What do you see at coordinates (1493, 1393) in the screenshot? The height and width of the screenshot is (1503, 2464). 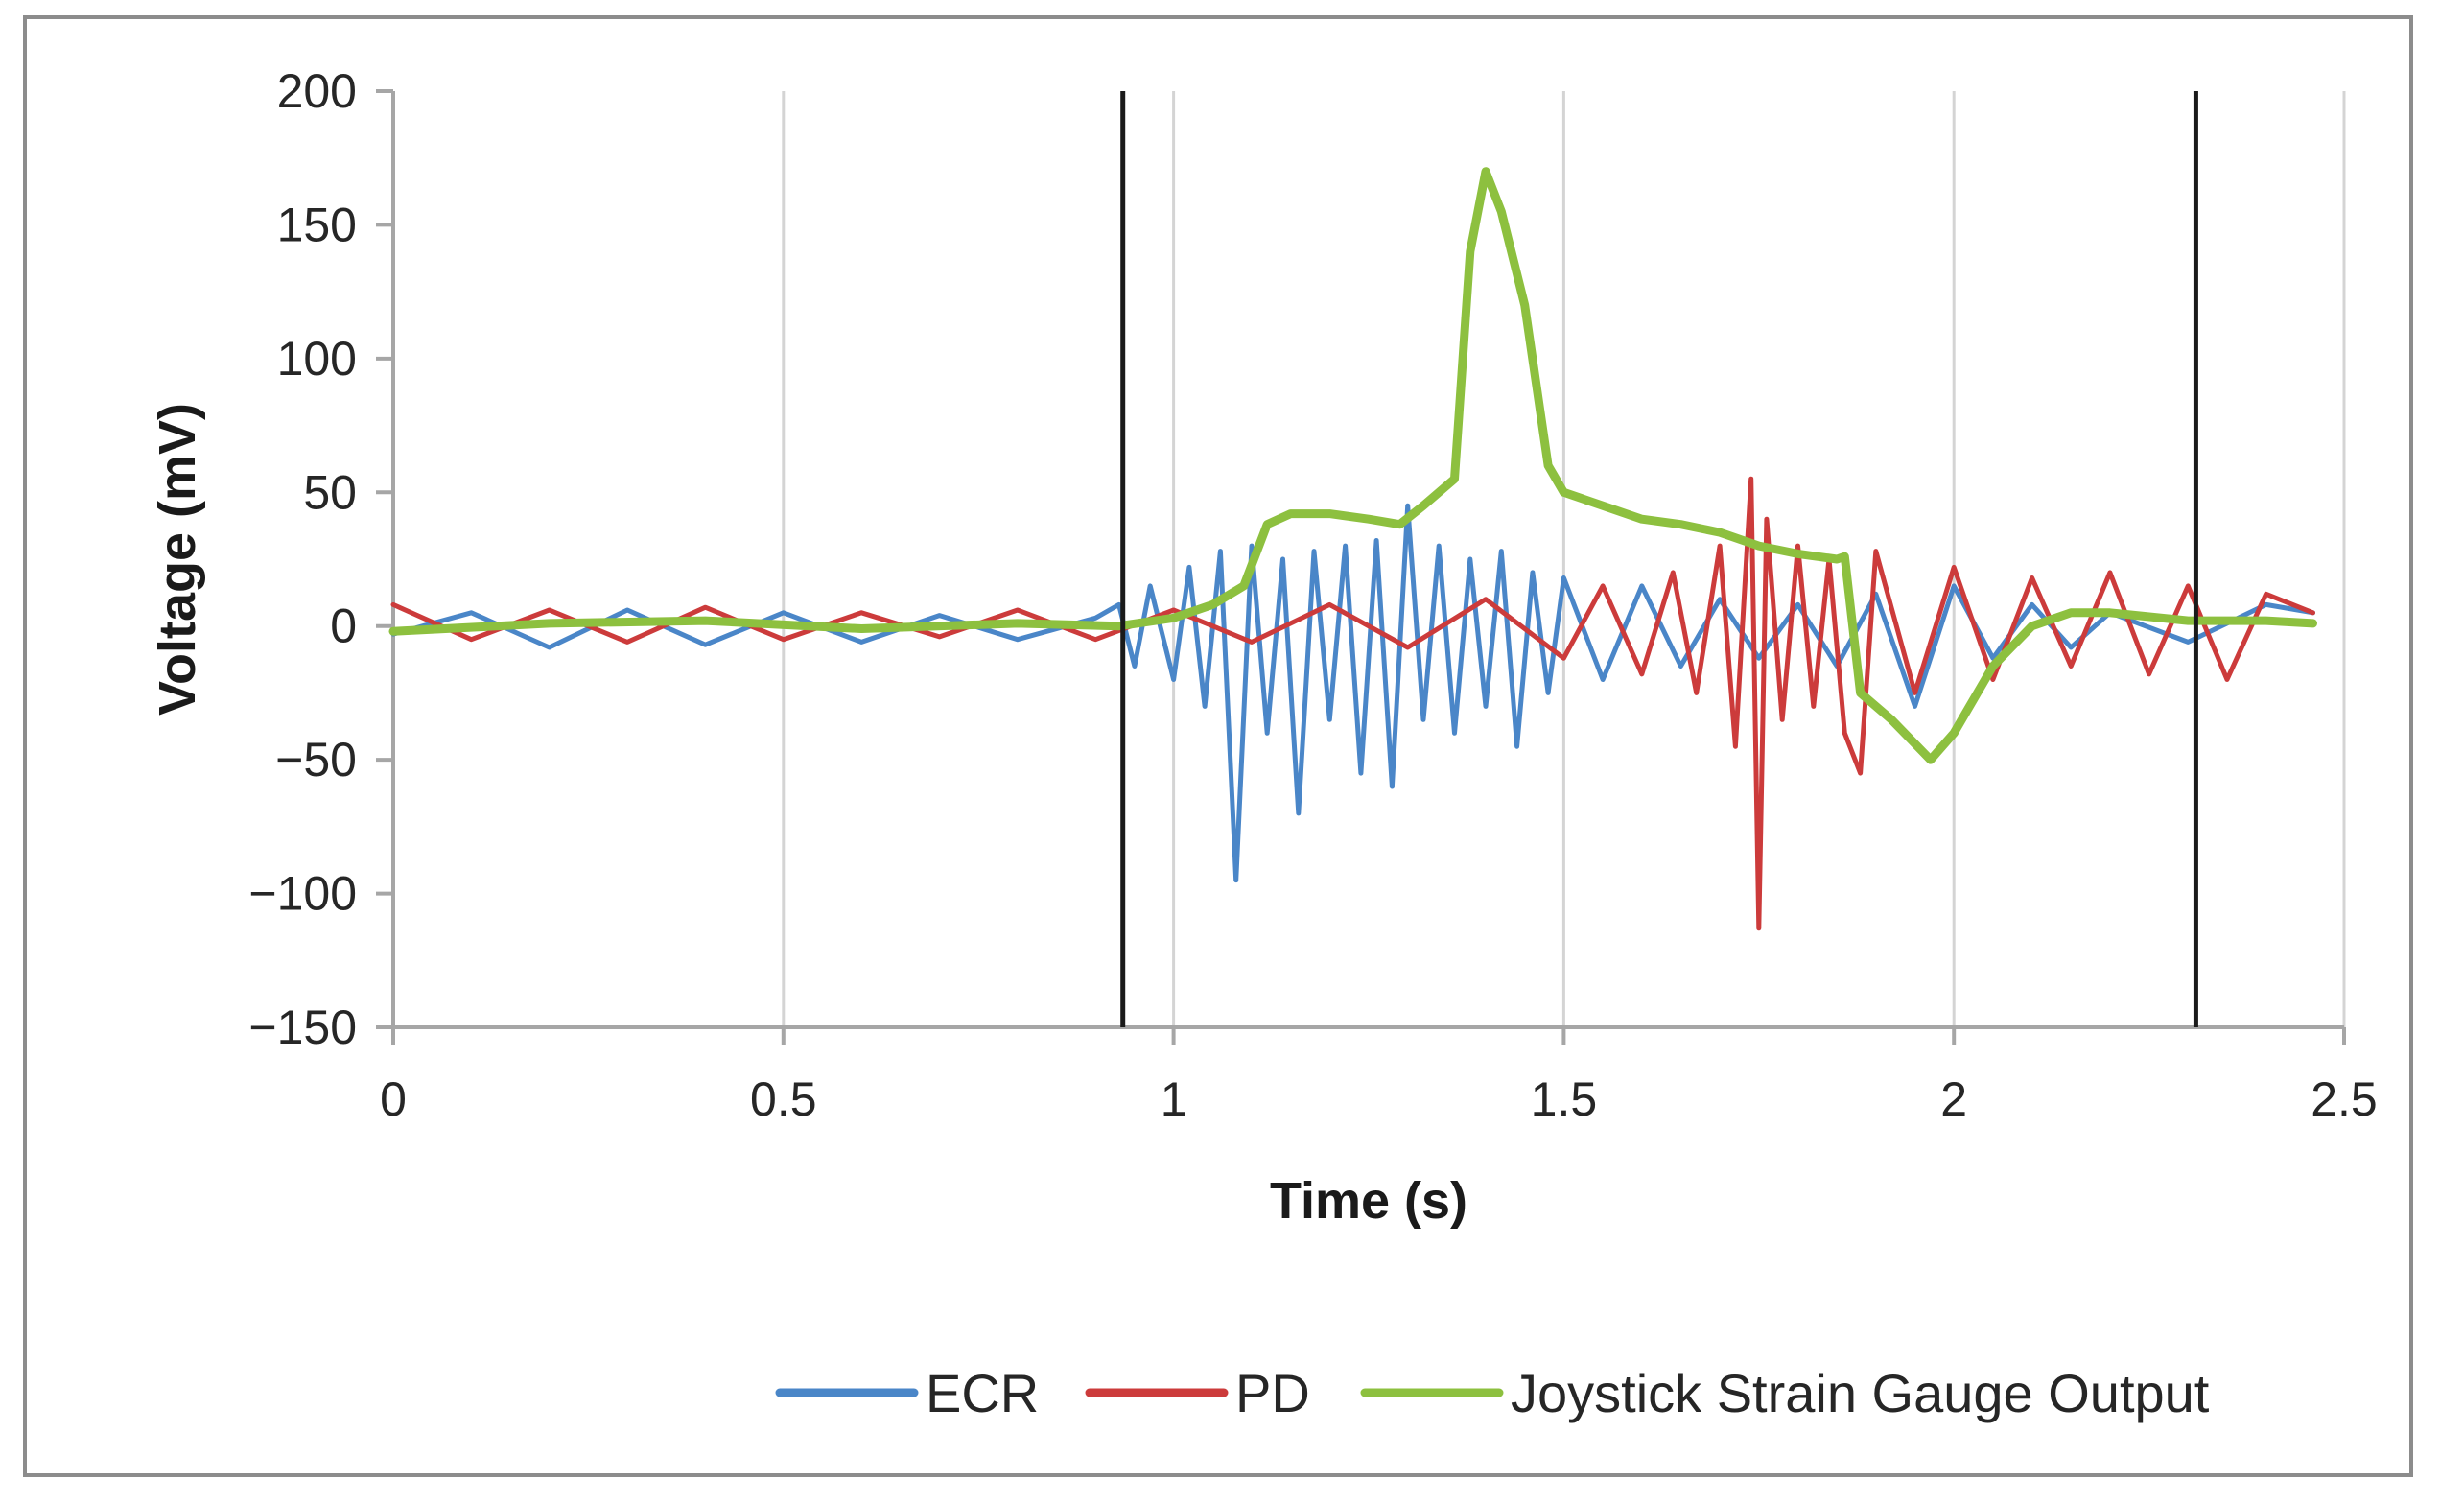 I see `legend: ECR PD Joystick Strain Gauge Output` at bounding box center [1493, 1393].